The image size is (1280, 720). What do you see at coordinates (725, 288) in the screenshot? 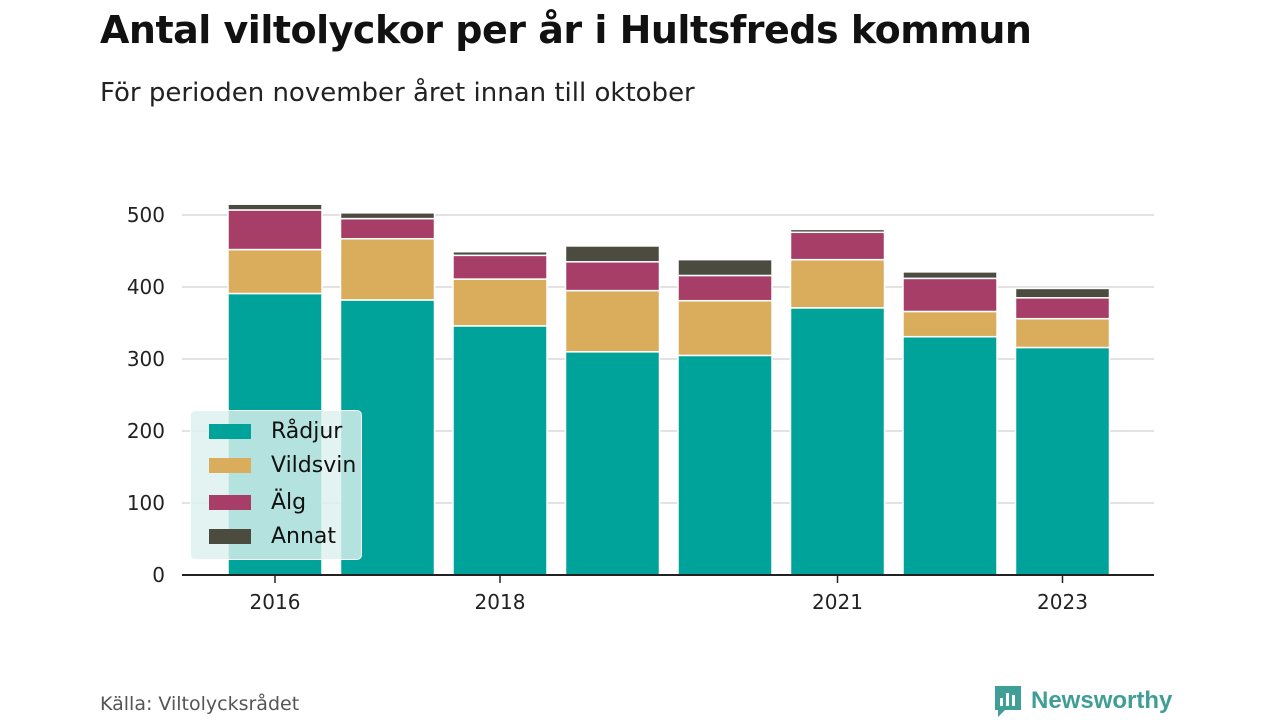
I see `bar-alg-2020` at bounding box center [725, 288].